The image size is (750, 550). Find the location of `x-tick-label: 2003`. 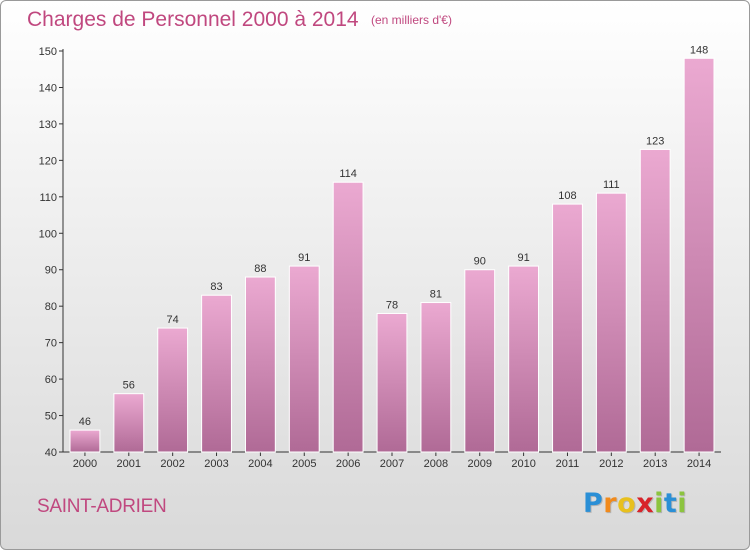

x-tick-label: 2003 is located at coordinates (216, 464).